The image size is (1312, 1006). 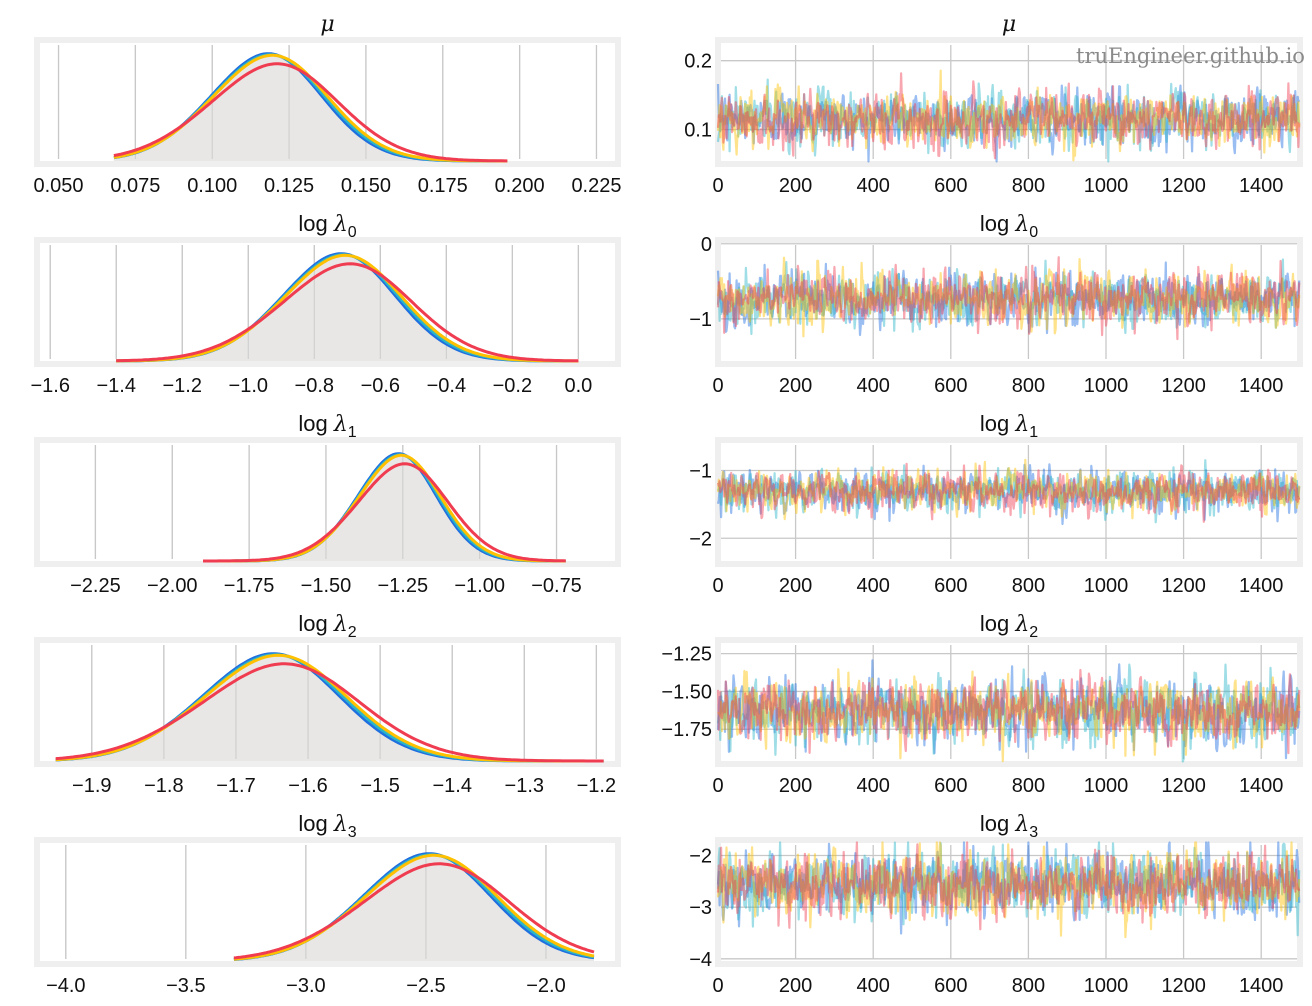 What do you see at coordinates (326, 586) in the screenshot?
I see `x-tick-label: −1.50` at bounding box center [326, 586].